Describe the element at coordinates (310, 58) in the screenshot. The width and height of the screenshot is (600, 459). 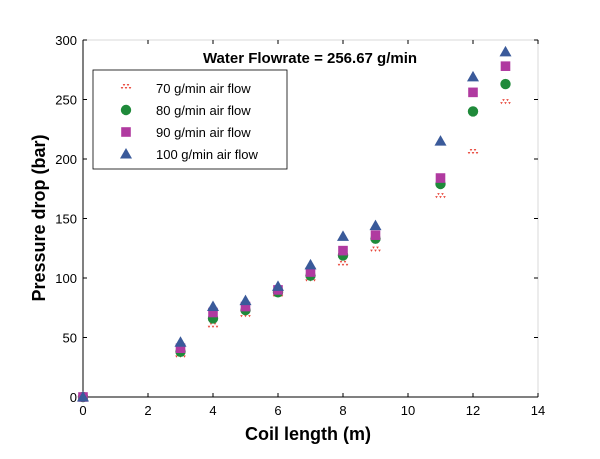
I see `chart-title: Water Flowrate = 256.67 g/min` at that location.